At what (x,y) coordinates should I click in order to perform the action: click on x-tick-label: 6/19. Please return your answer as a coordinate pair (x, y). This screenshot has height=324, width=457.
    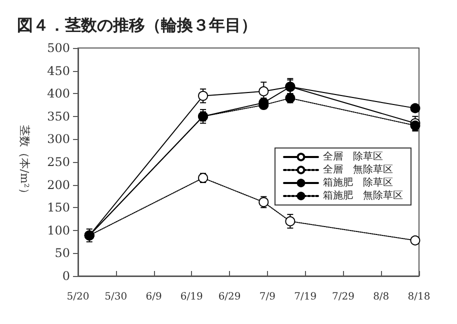
    Looking at the image, I should click on (191, 297).